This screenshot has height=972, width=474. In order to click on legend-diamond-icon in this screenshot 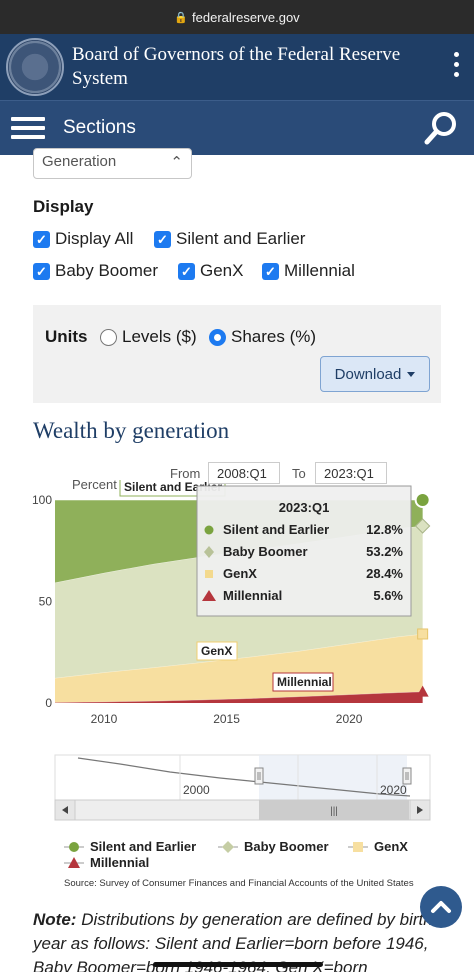, I will do `click(228, 847)`.